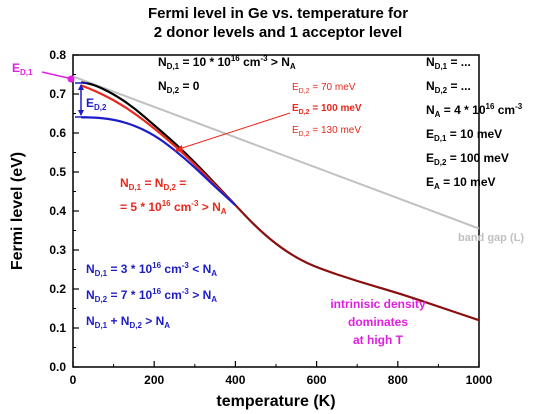 This screenshot has width=554, height=414. Describe the element at coordinates (378, 322) in the screenshot. I see `intrinsic-line2: dominates` at that location.